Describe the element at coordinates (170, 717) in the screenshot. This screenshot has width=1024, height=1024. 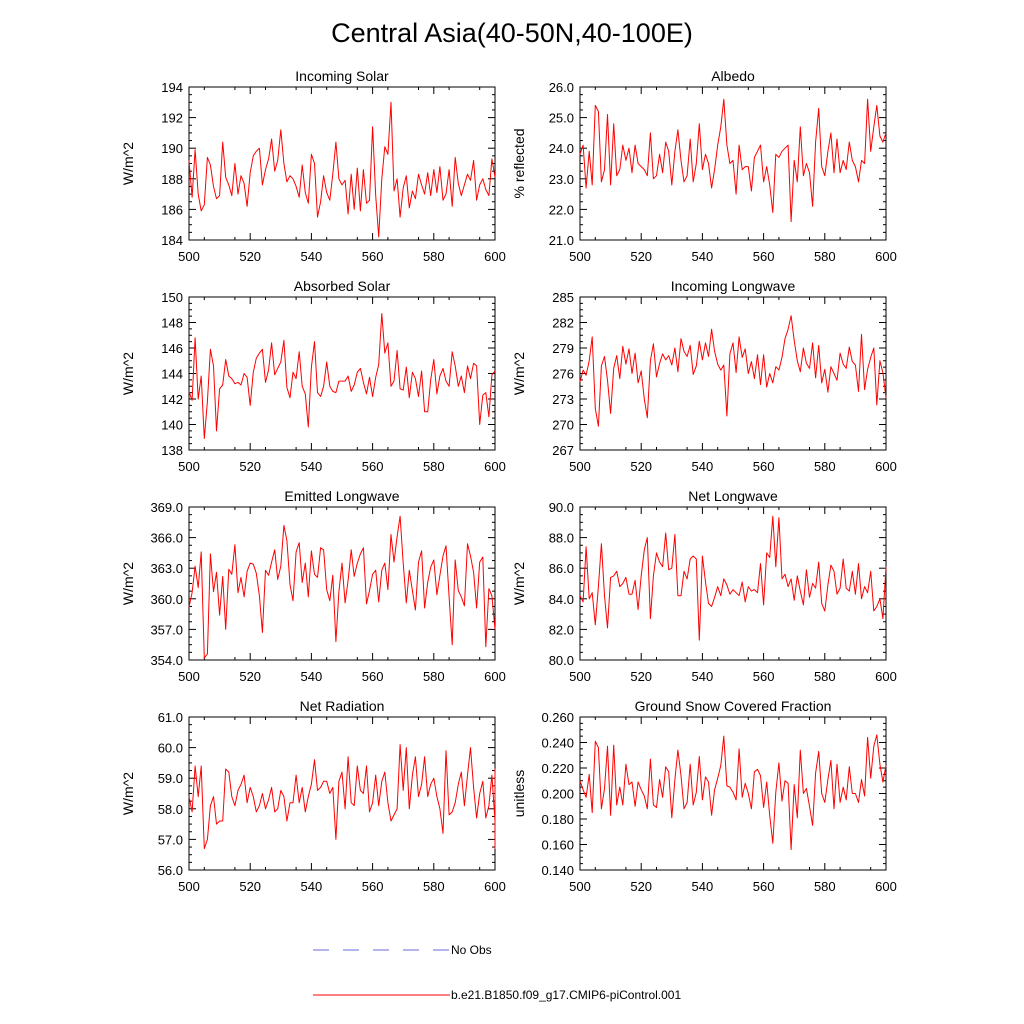
I see `y-tick-label: 61.0` at that location.